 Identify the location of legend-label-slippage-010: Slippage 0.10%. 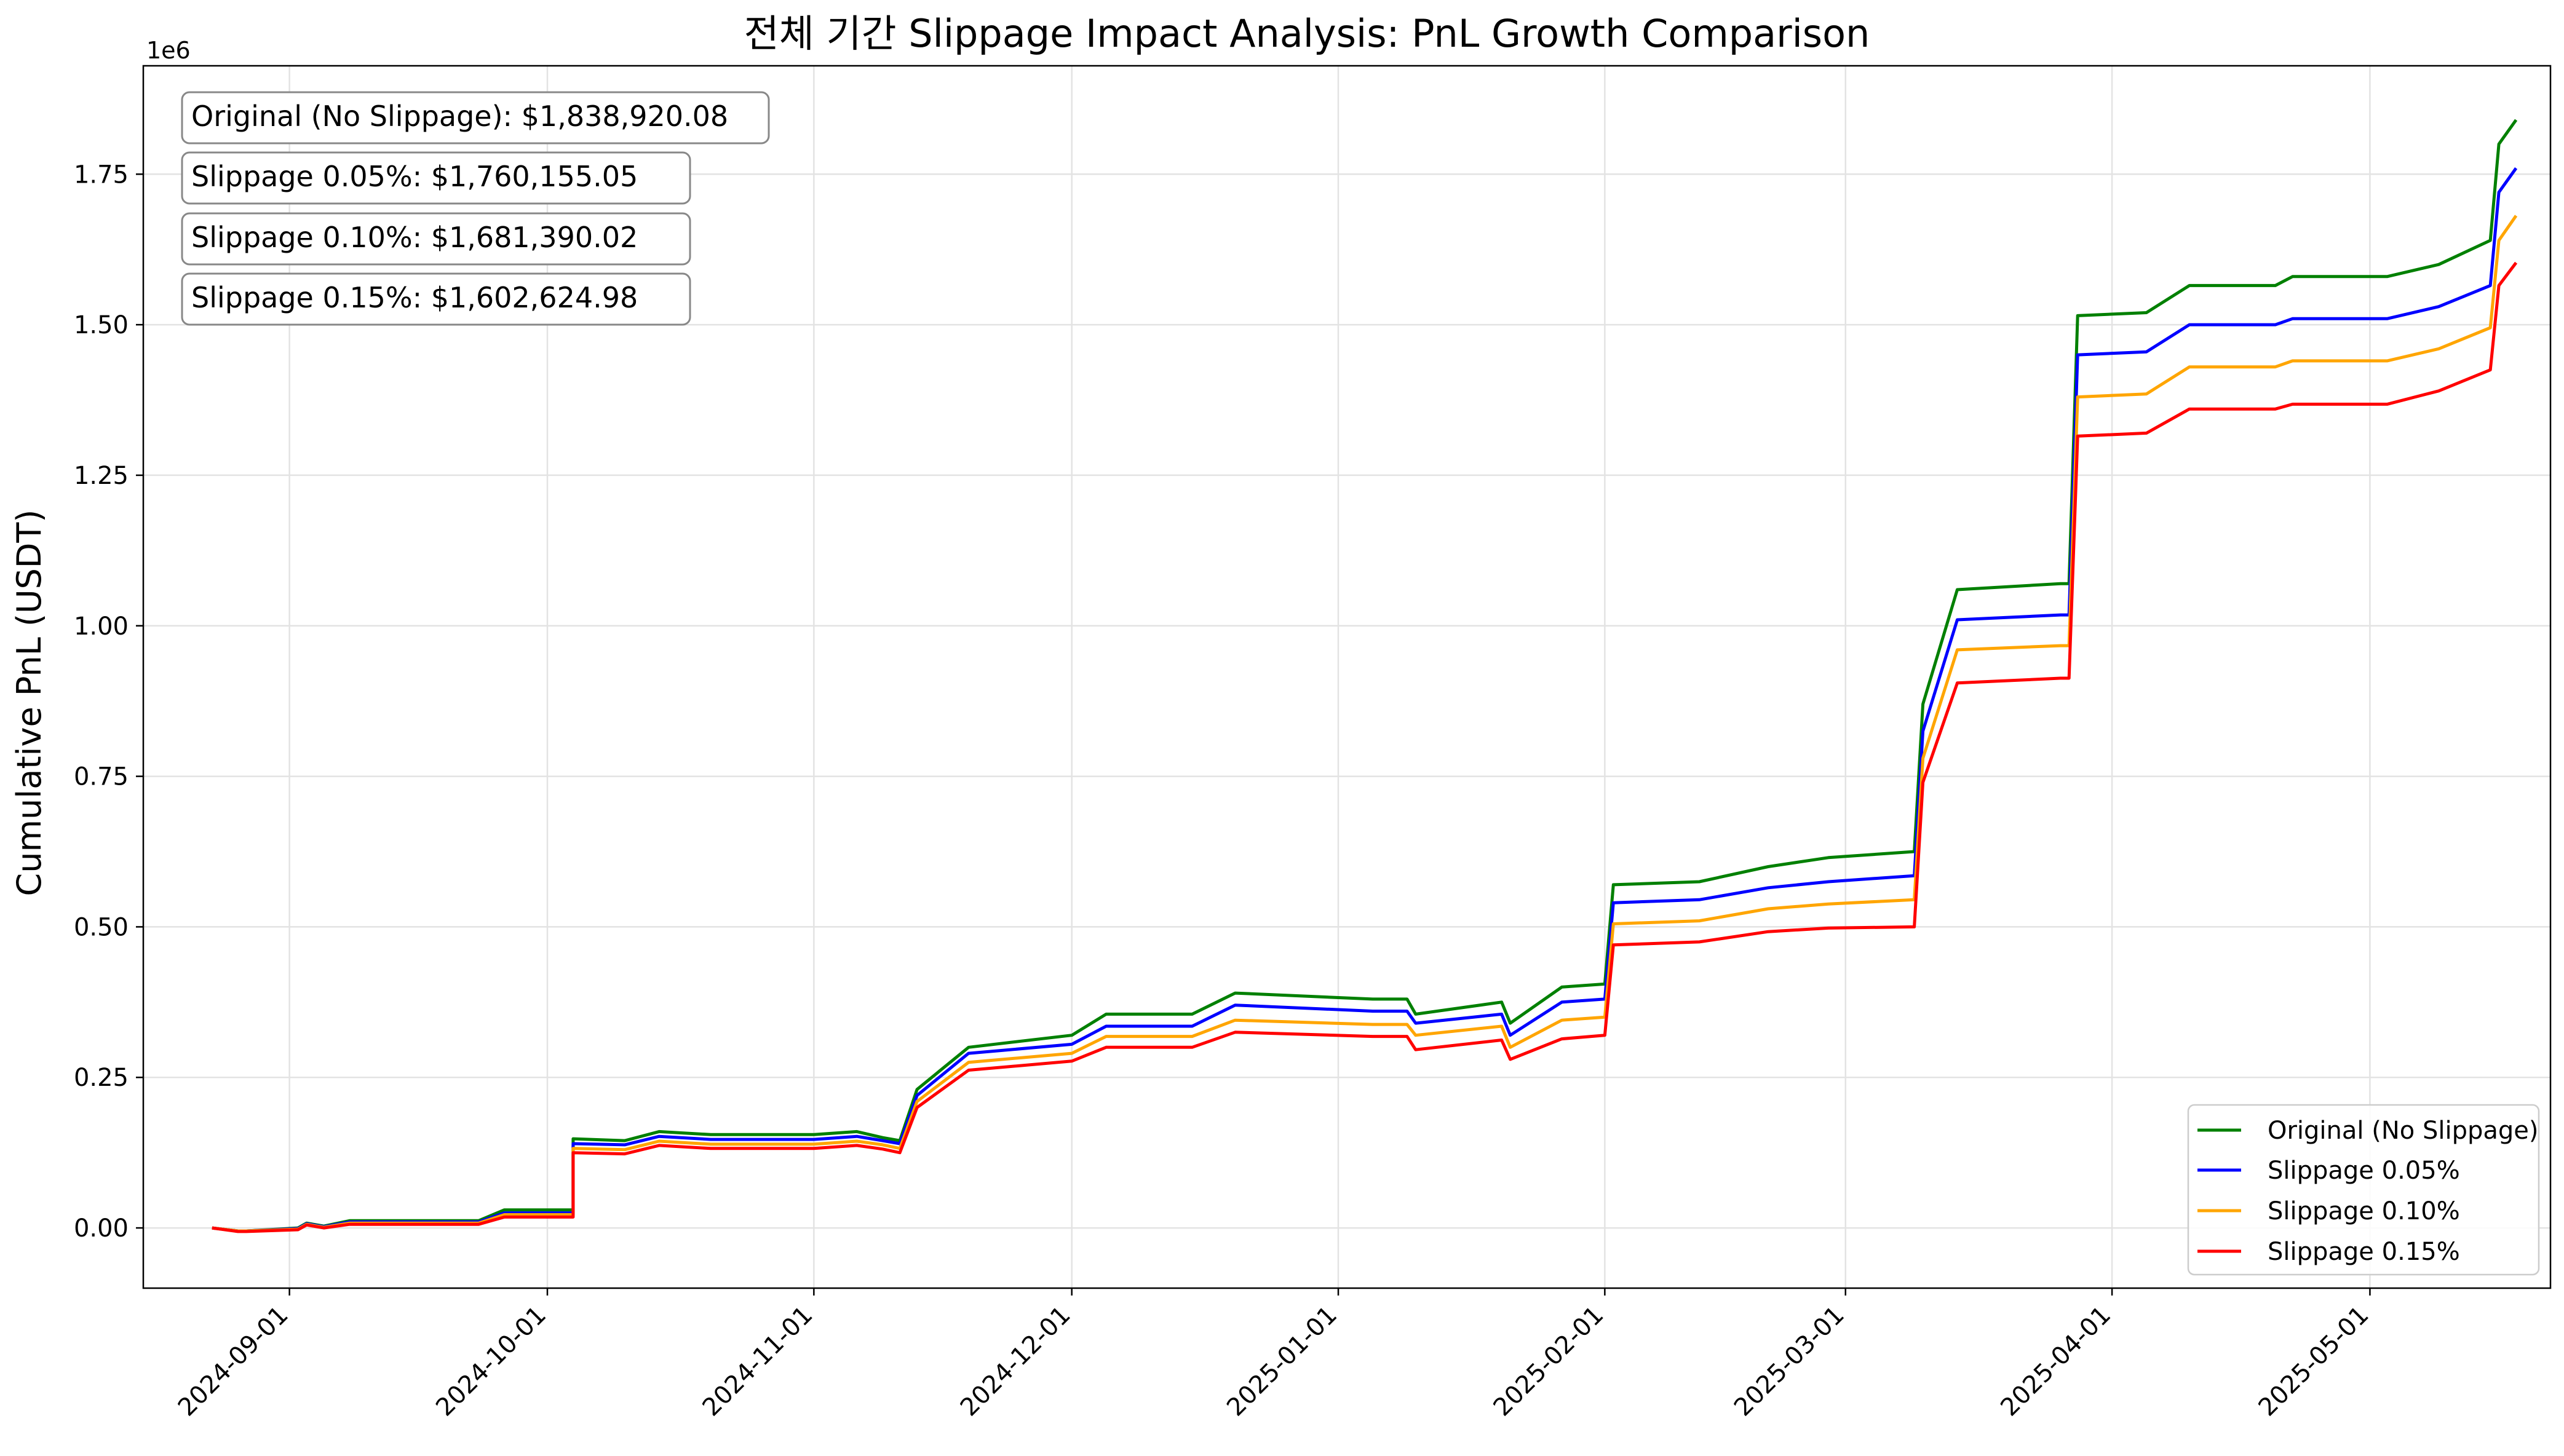
(2364, 1211).